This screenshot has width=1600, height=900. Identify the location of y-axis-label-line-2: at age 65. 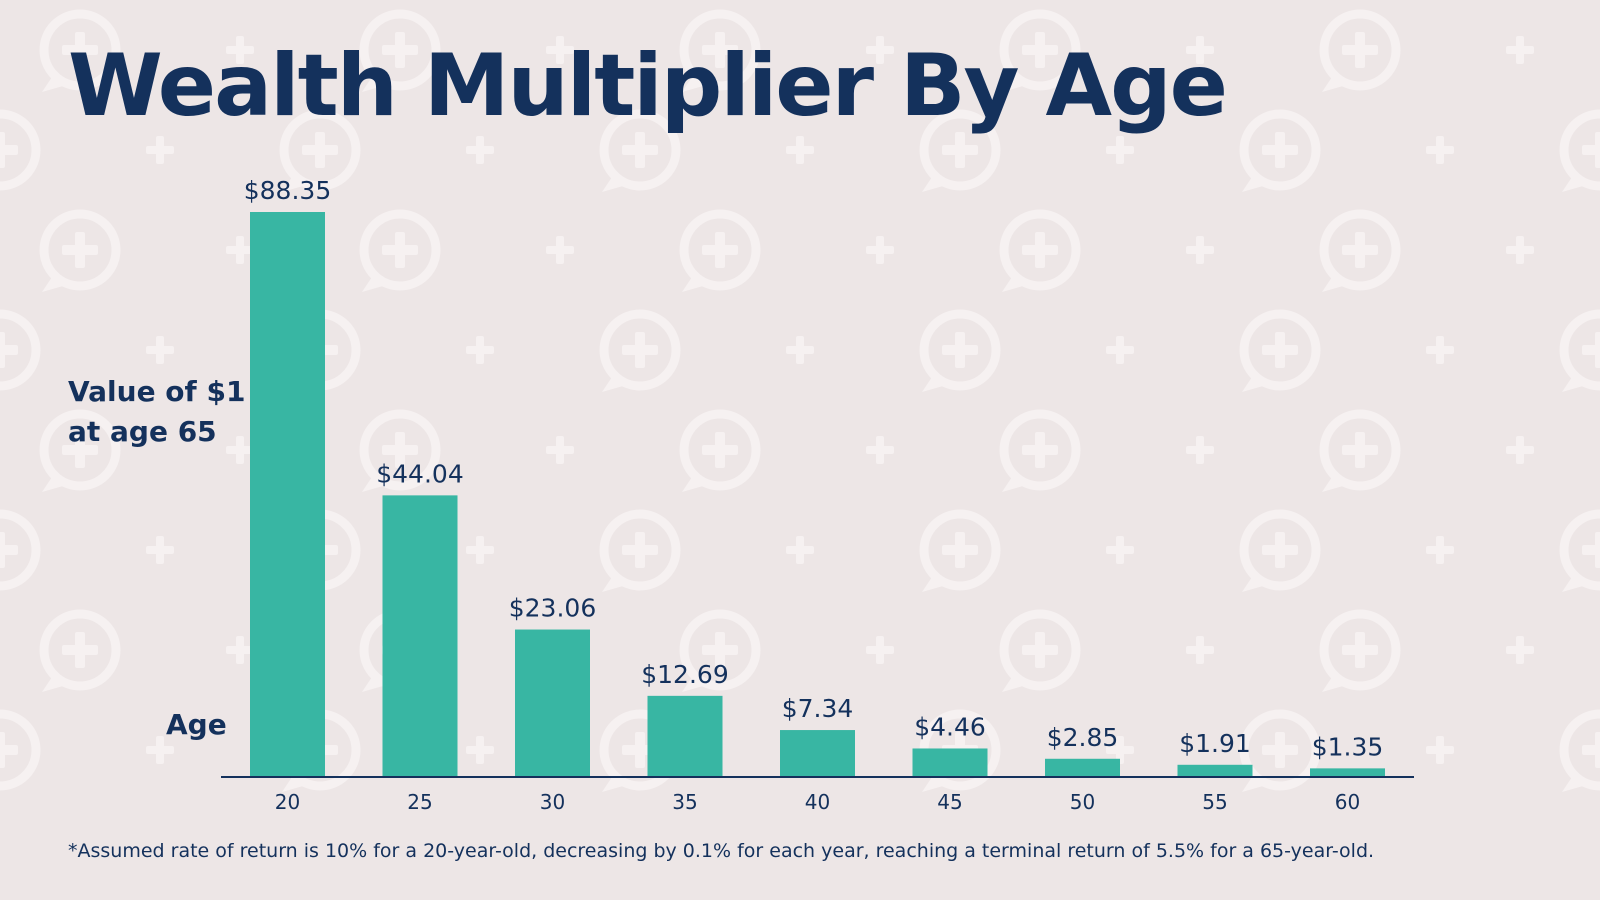
(142, 431).